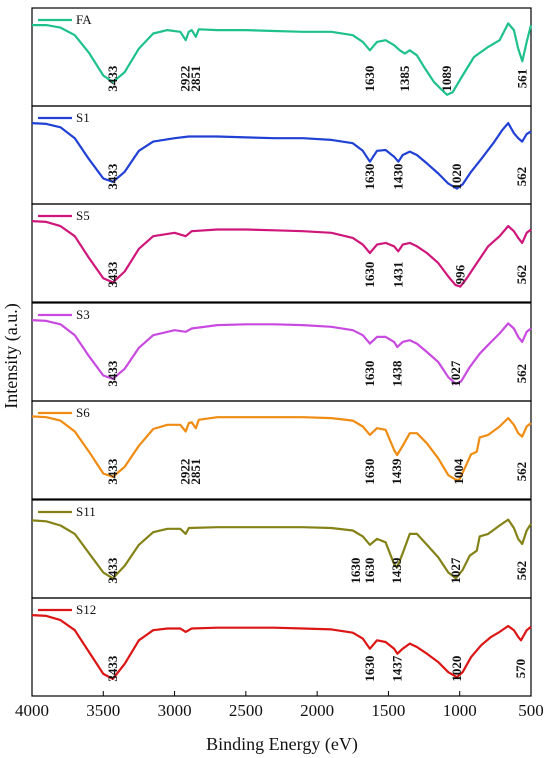 This screenshot has height=758, width=550. Describe the element at coordinates (396, 668) in the screenshot. I see `peak-label: 1437` at that location.